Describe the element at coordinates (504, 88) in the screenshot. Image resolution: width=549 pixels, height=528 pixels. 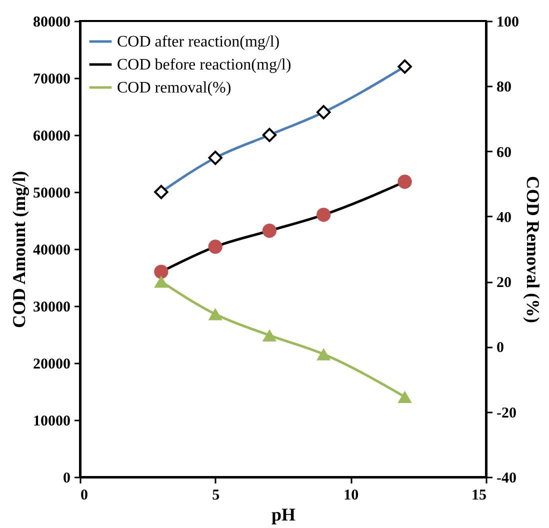
I see `y2-tick-label: 80` at that location.